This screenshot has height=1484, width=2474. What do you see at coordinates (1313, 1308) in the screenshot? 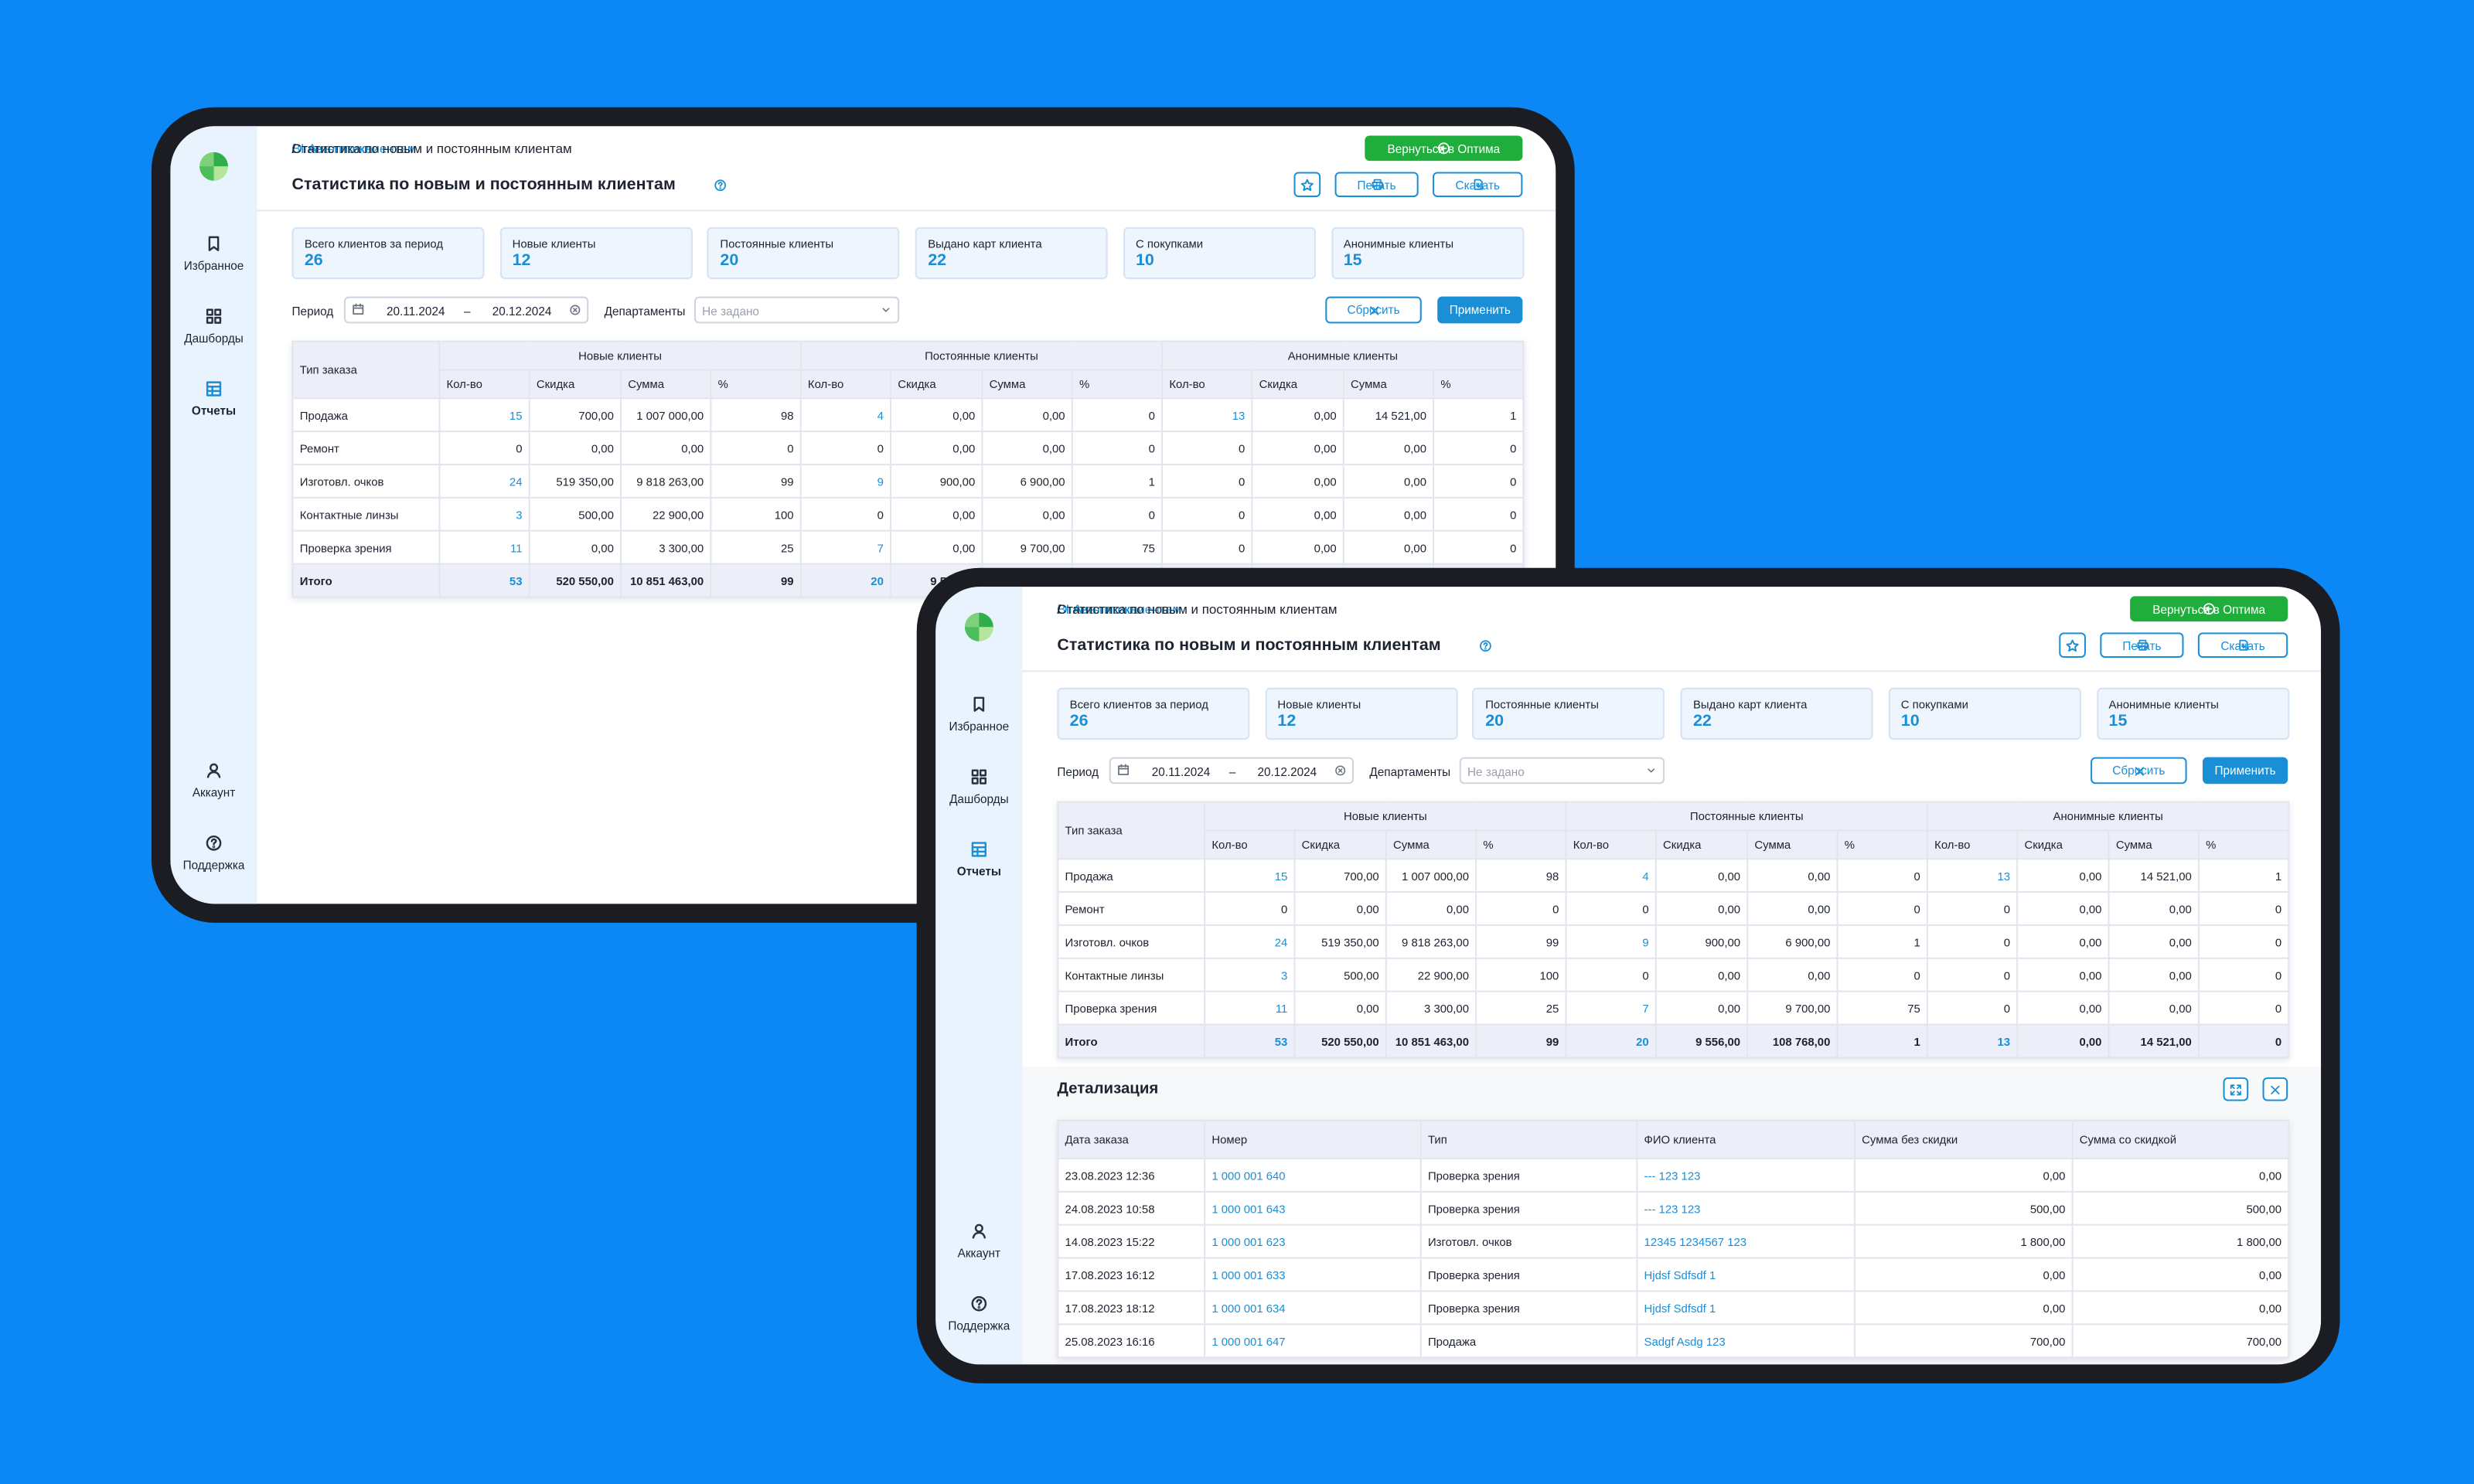
I see `table-cell: 1 000 001 634` at bounding box center [1313, 1308].